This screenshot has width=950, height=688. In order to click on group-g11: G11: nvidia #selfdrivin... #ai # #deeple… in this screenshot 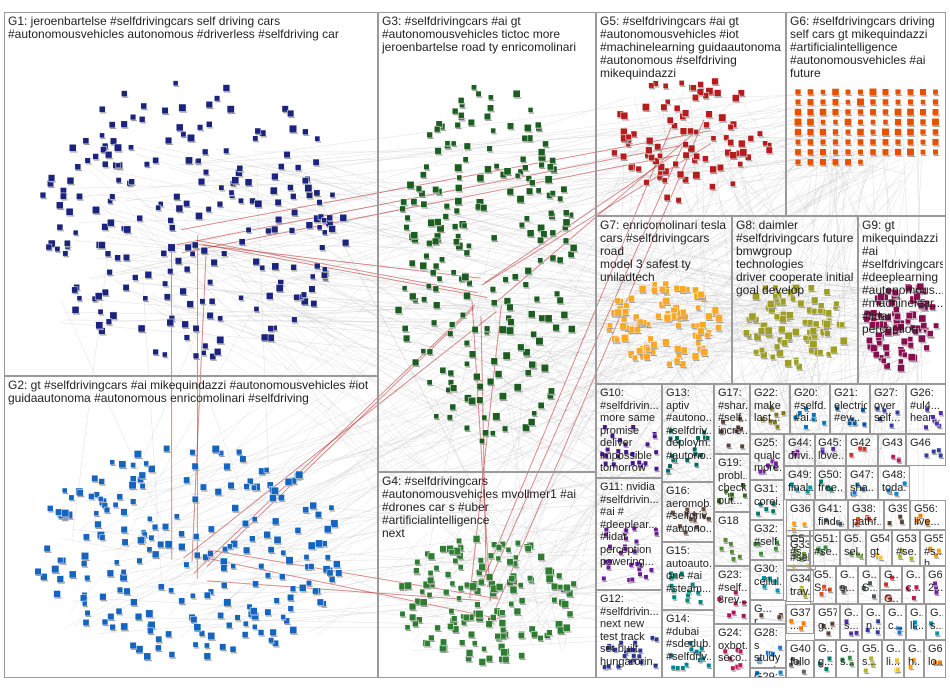, I will do `click(629, 534)`.